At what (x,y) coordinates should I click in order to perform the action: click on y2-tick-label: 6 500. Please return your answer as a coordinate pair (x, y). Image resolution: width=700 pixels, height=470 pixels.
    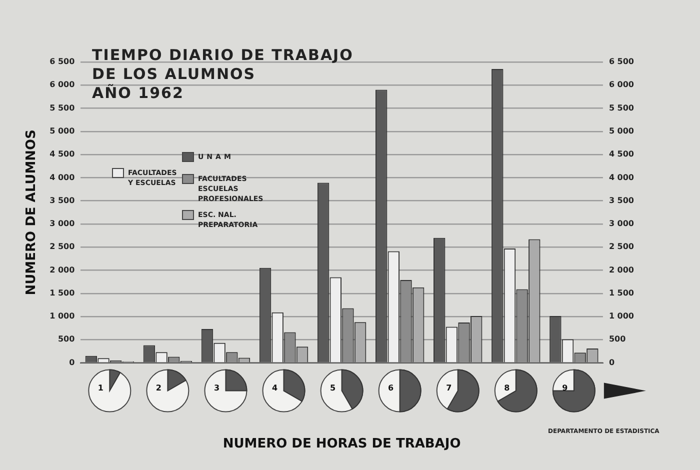
    Looking at the image, I should click on (621, 61).